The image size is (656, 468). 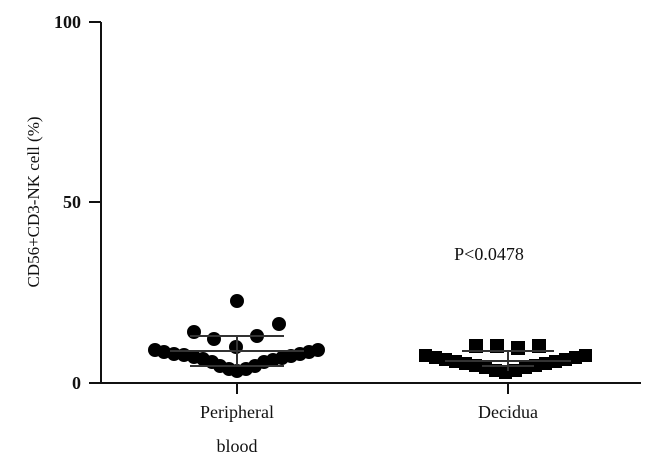 I want to click on errorbar-peripheral-blood, so click(x=237, y=351).